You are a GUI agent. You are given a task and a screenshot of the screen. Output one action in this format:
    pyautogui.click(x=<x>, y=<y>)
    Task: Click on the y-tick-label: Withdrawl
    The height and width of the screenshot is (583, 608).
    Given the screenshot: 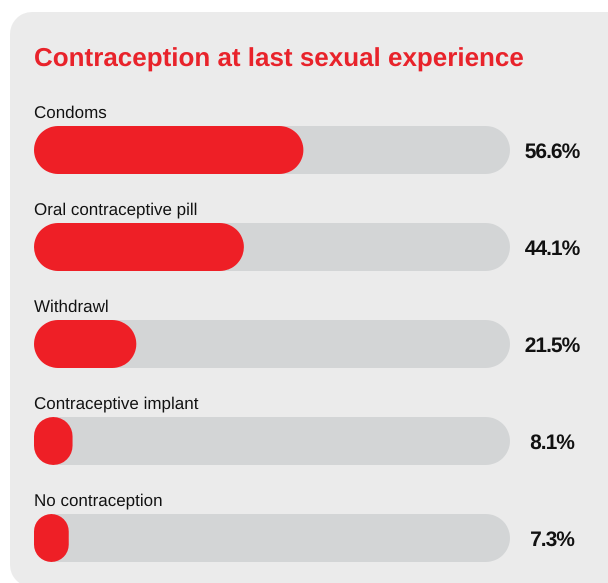 What is the action you would take?
    pyautogui.click(x=71, y=306)
    